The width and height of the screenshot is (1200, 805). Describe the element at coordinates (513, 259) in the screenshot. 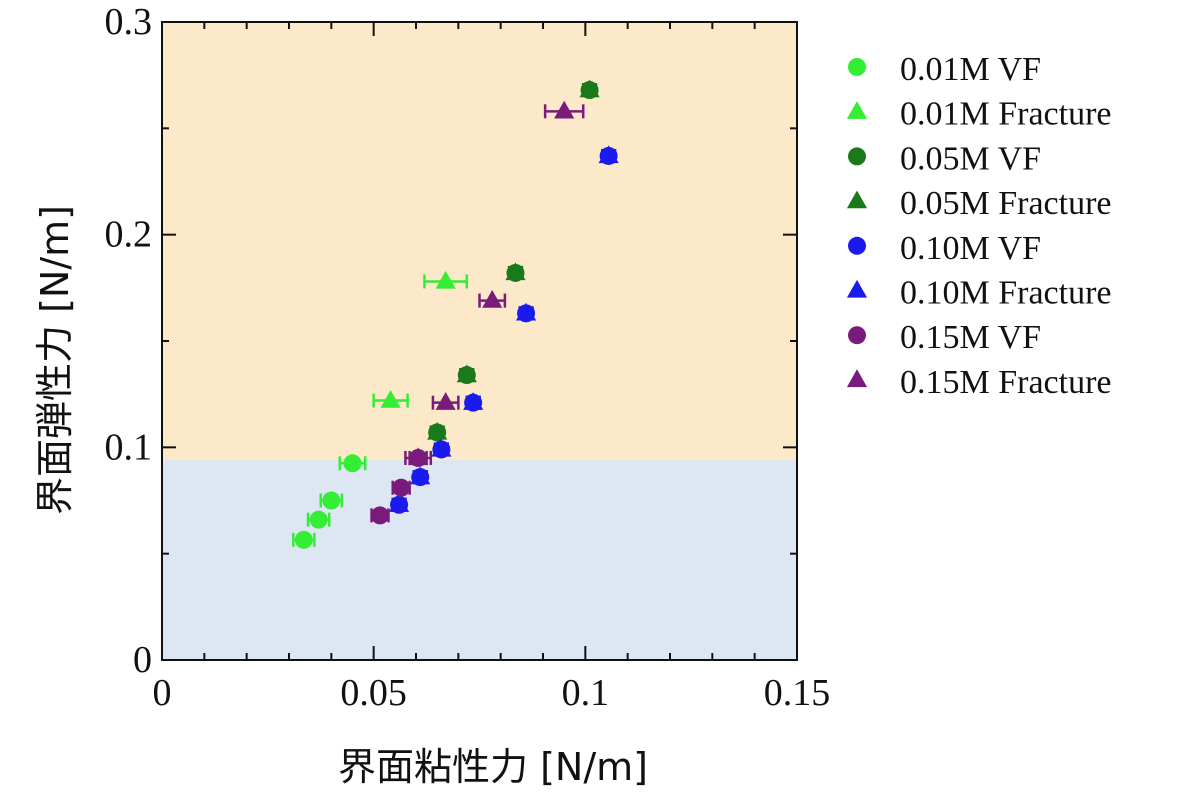

I see `series-0-05m-fracture` at that location.